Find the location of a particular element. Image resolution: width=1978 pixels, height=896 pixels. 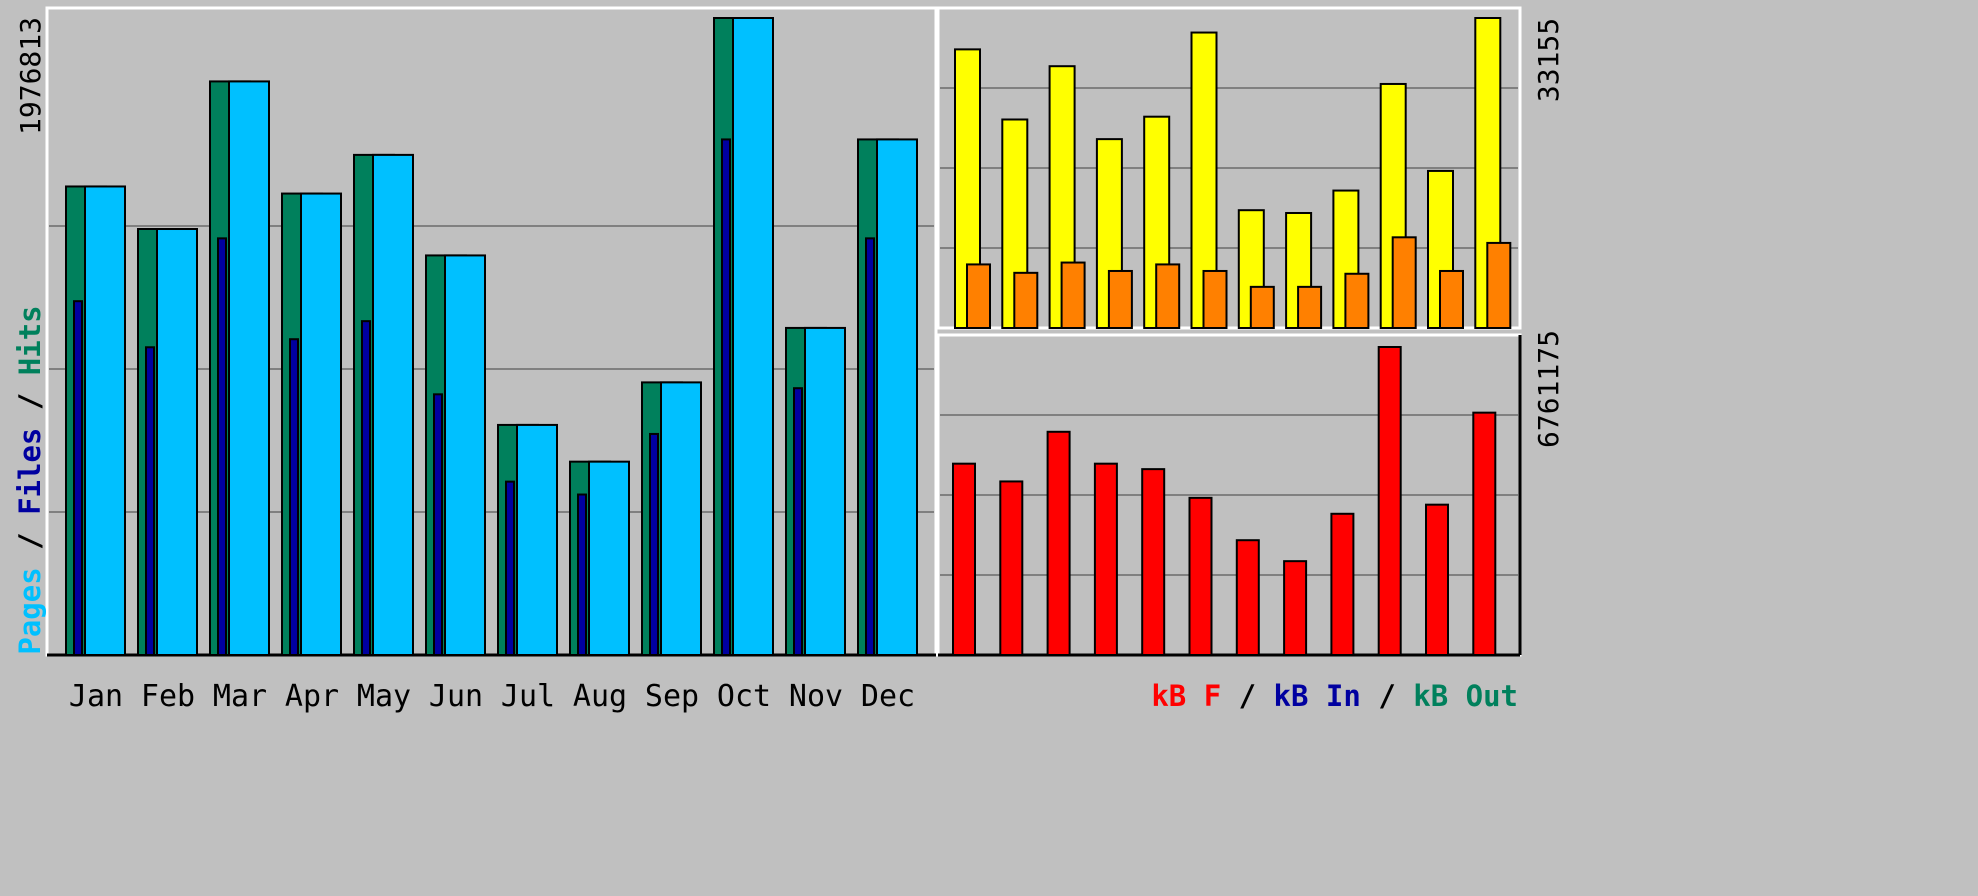

sites-bar-jun is located at coordinates (1215, 299).